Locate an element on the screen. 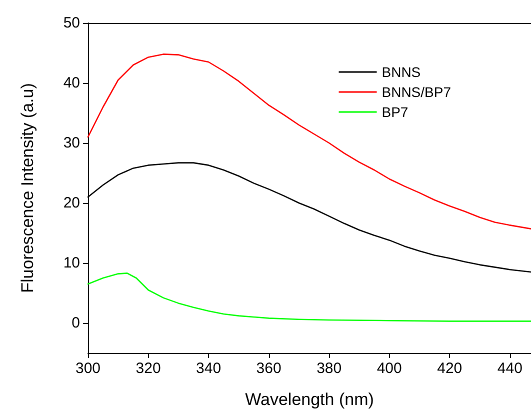 Image resolution: width=531 pixels, height=419 pixels. y-tick-label: 40 is located at coordinates (71, 83).